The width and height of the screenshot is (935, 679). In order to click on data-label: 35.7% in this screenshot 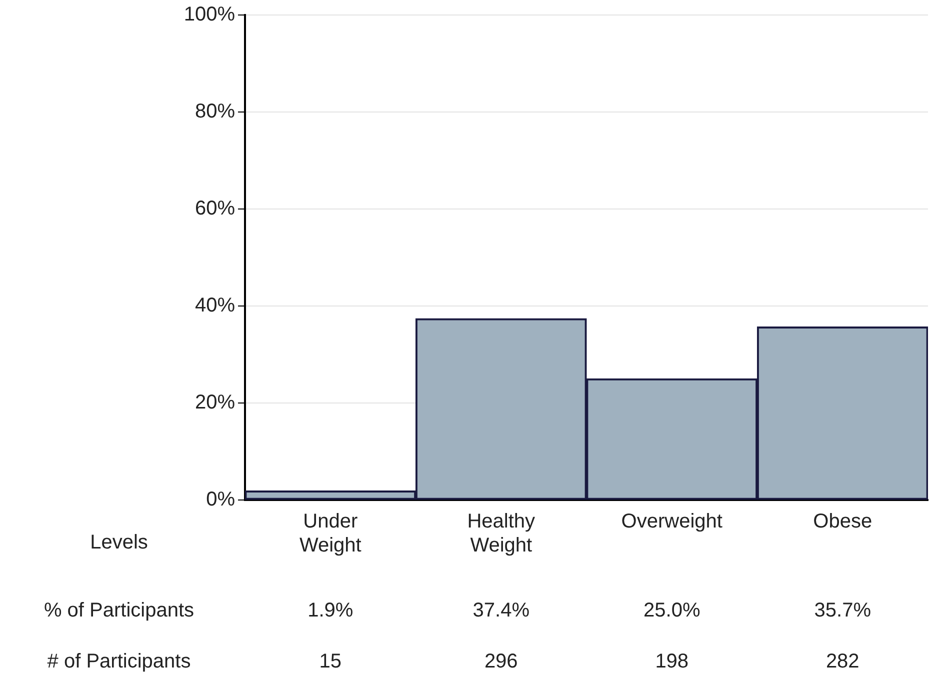, I will do `click(843, 611)`.